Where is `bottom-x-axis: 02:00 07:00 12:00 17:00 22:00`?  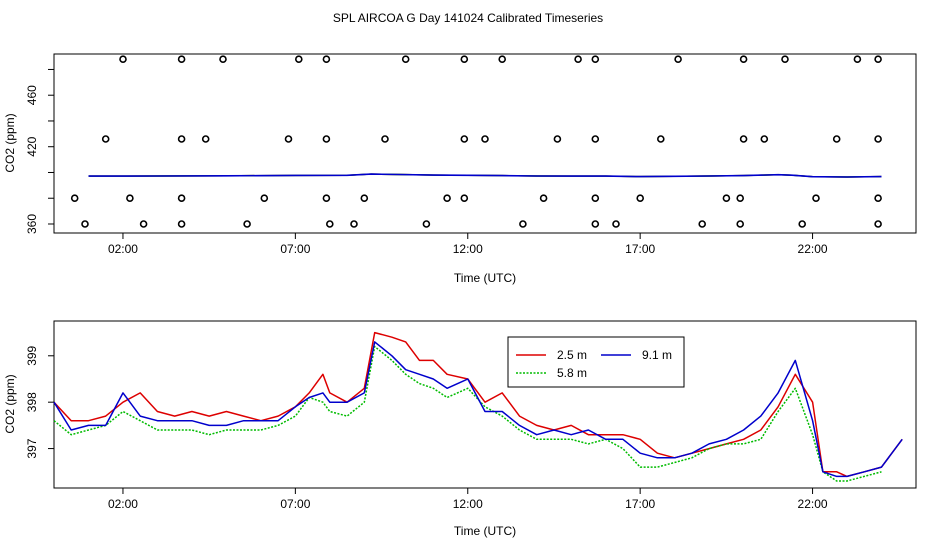
bottom-x-axis: 02:00 07:00 12:00 17:00 22:00 is located at coordinates (468, 499).